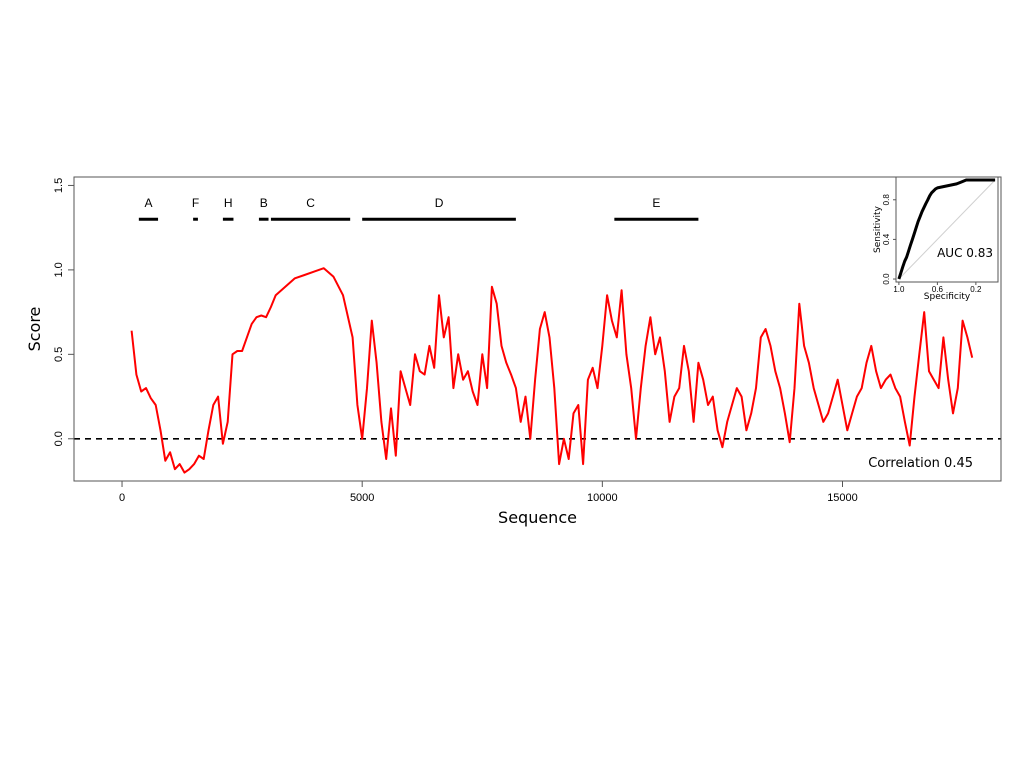 Image resolution: width=1024 pixels, height=768 pixels. I want to click on region-label: D, so click(439, 203).